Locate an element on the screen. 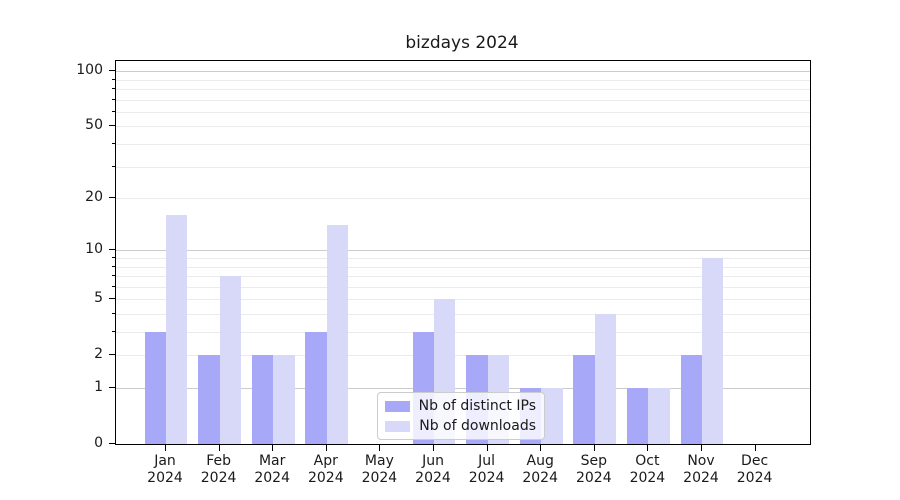  bar-distinct-ips-feb is located at coordinates (209, 399).